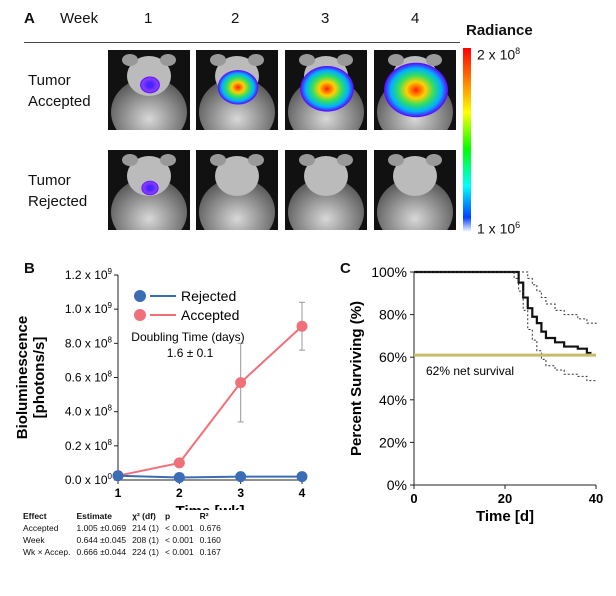  What do you see at coordinates (210, 315) in the screenshot?
I see `legend-label-accepted: Accepted` at bounding box center [210, 315].